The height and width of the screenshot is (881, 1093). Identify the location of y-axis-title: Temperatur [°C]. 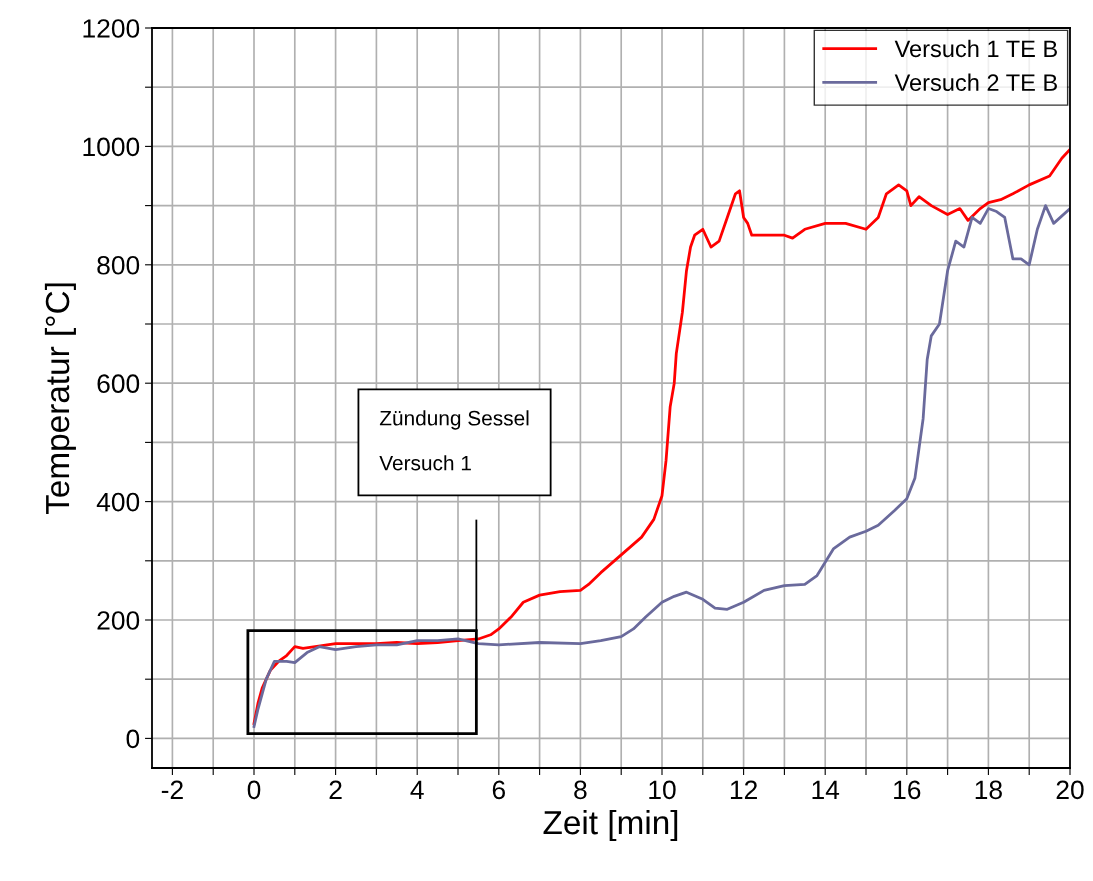
(60, 399).